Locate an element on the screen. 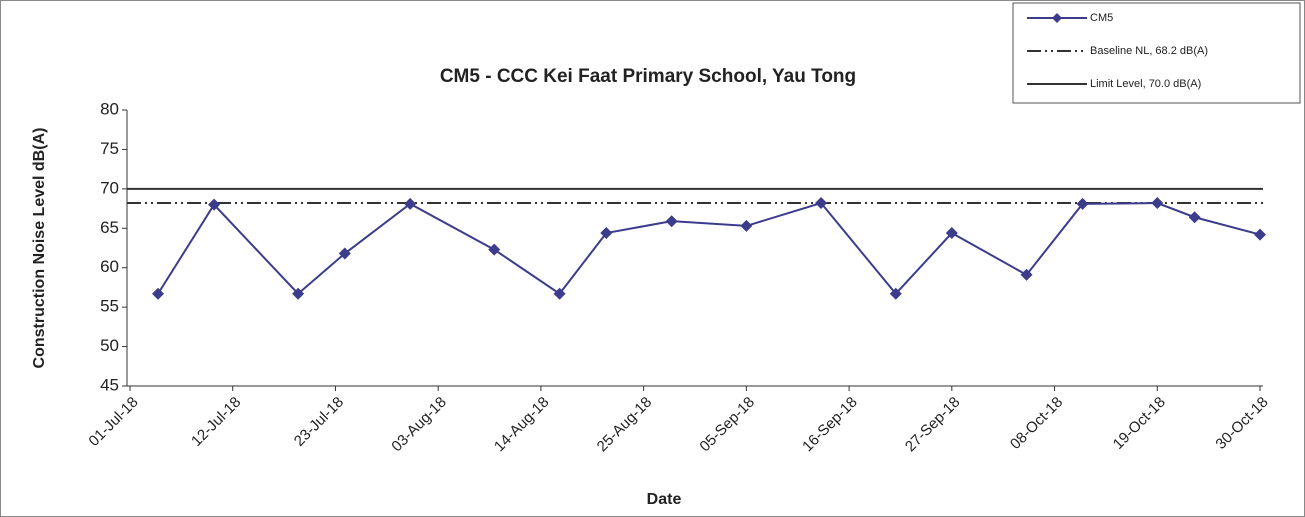 Image resolution: width=1305 pixels, height=517 pixels. x-axis-label: Date is located at coordinates (664, 499).